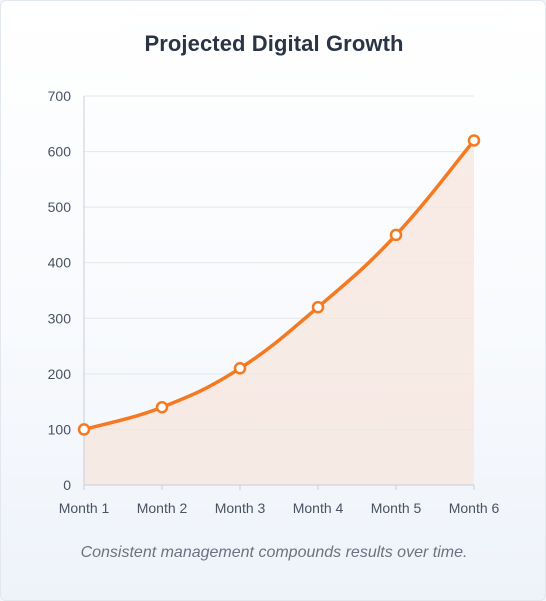  I want to click on y-tick-label: 100, so click(60, 429).